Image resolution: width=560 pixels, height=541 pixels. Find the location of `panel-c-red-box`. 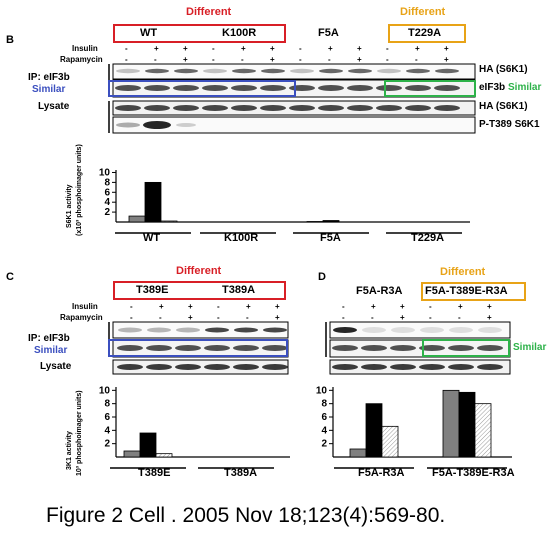

panel-c-red-box is located at coordinates (199, 290).